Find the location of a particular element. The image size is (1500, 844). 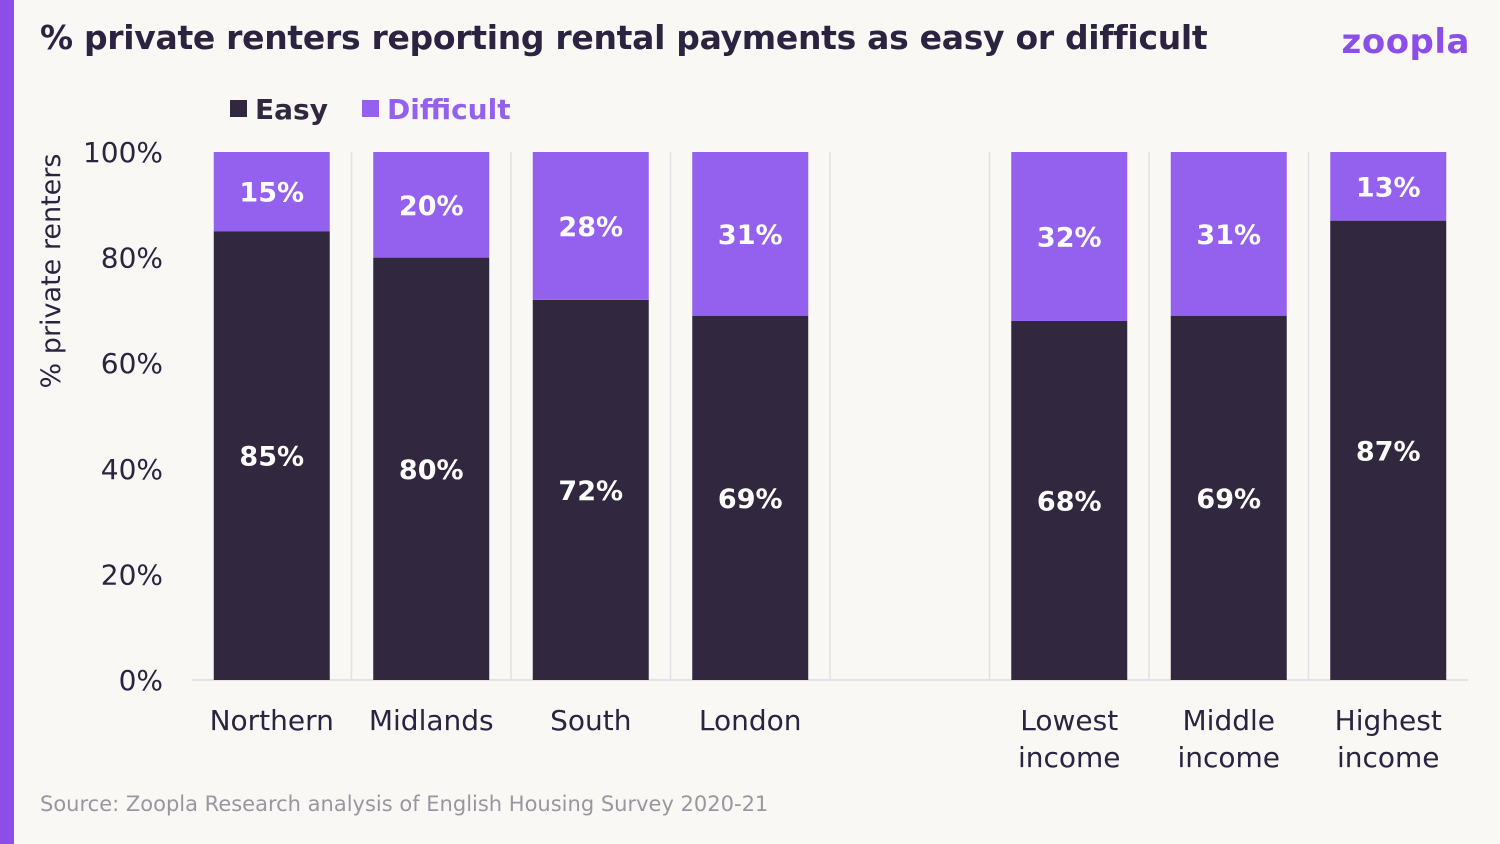

data-label-difficult: 15% is located at coordinates (271, 193).